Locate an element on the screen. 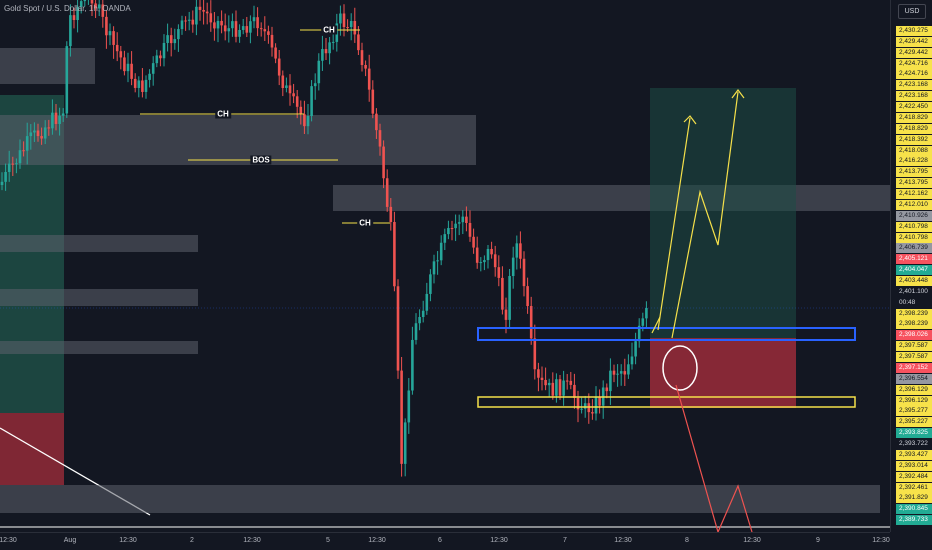 This screenshot has width=932, height=550. target-zone is located at coordinates (723, 213).